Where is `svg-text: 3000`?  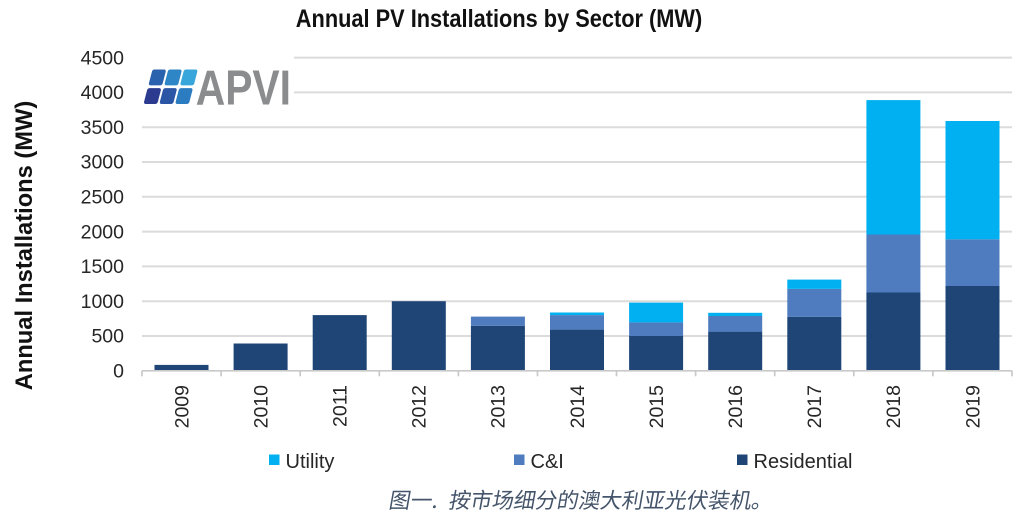 svg-text: 3000 is located at coordinates (103, 163).